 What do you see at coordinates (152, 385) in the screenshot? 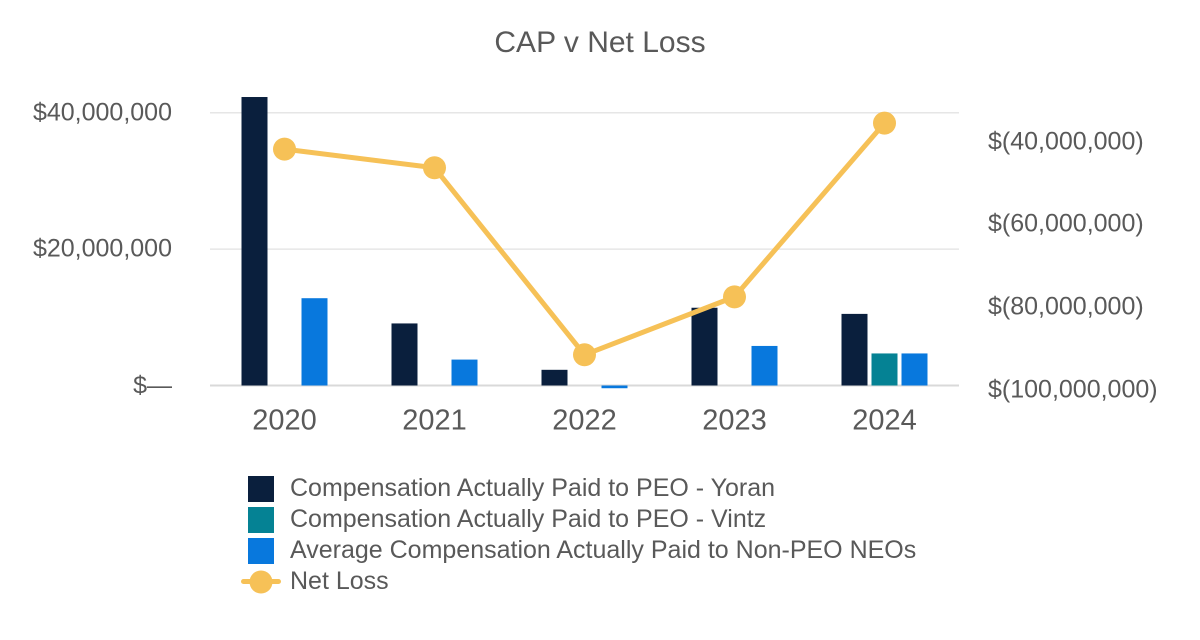
I see `y-axis-left-tick-label: $—` at bounding box center [152, 385].